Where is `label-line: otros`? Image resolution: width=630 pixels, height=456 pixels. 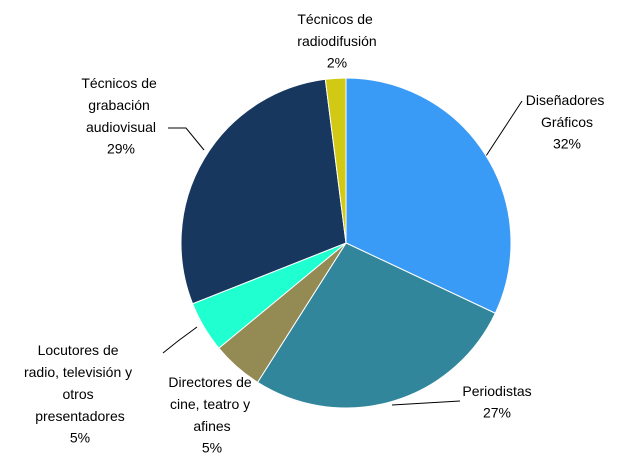 label-line: otros is located at coordinates (79, 394).